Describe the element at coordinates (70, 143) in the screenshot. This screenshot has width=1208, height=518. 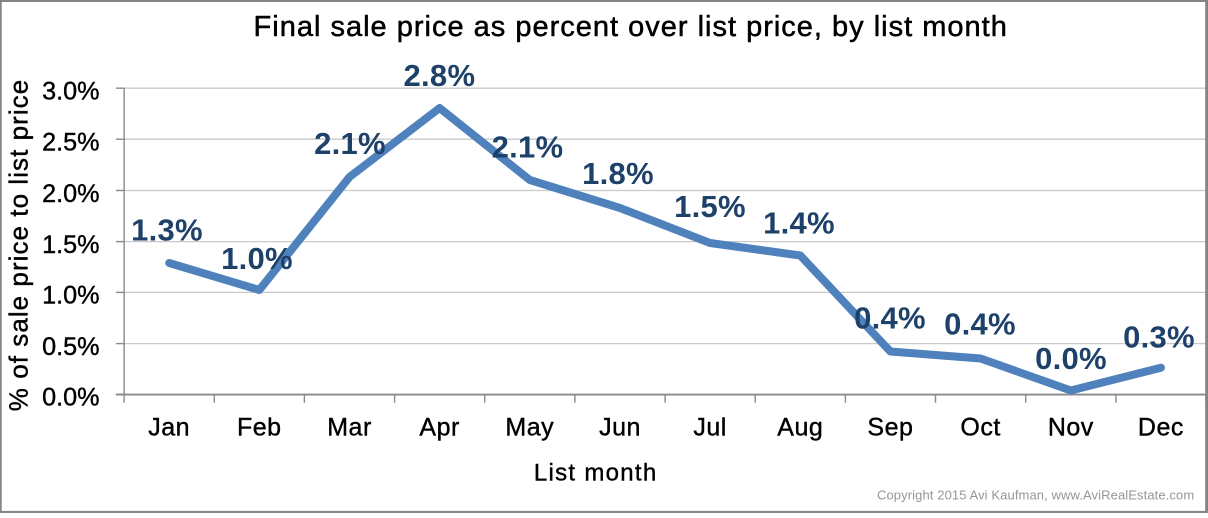
I see `svg-text: 2.5%` at that location.